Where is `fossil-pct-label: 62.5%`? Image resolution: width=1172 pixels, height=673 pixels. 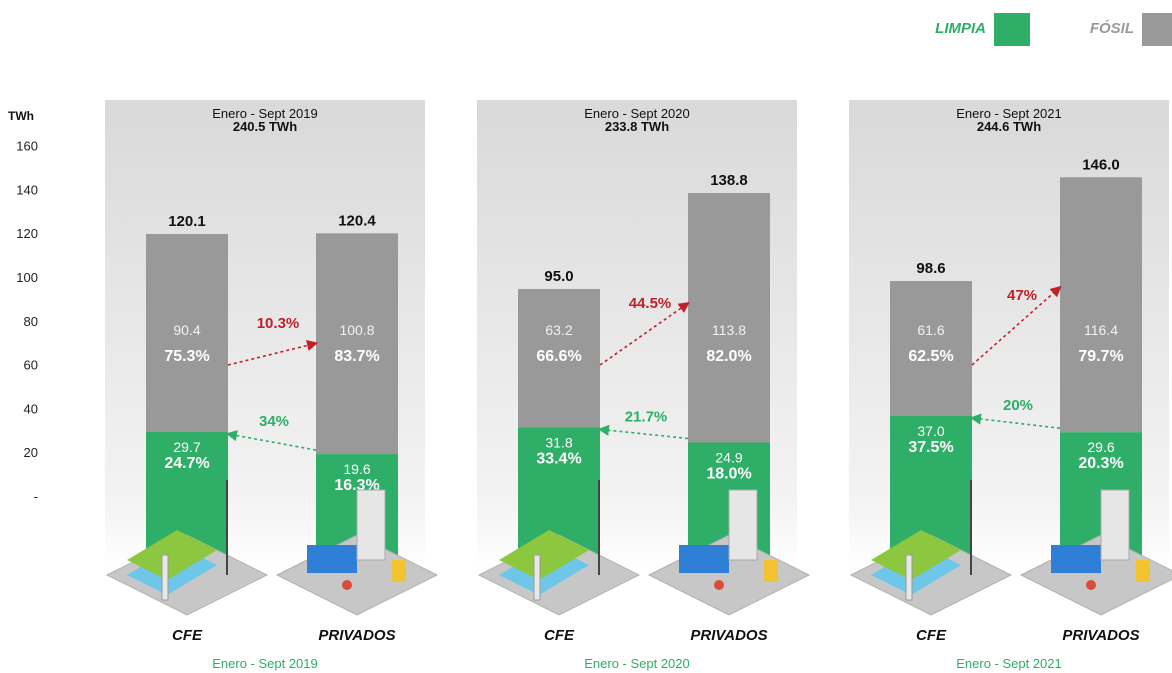
fossil-pct-label: 62.5% is located at coordinates (930, 356).